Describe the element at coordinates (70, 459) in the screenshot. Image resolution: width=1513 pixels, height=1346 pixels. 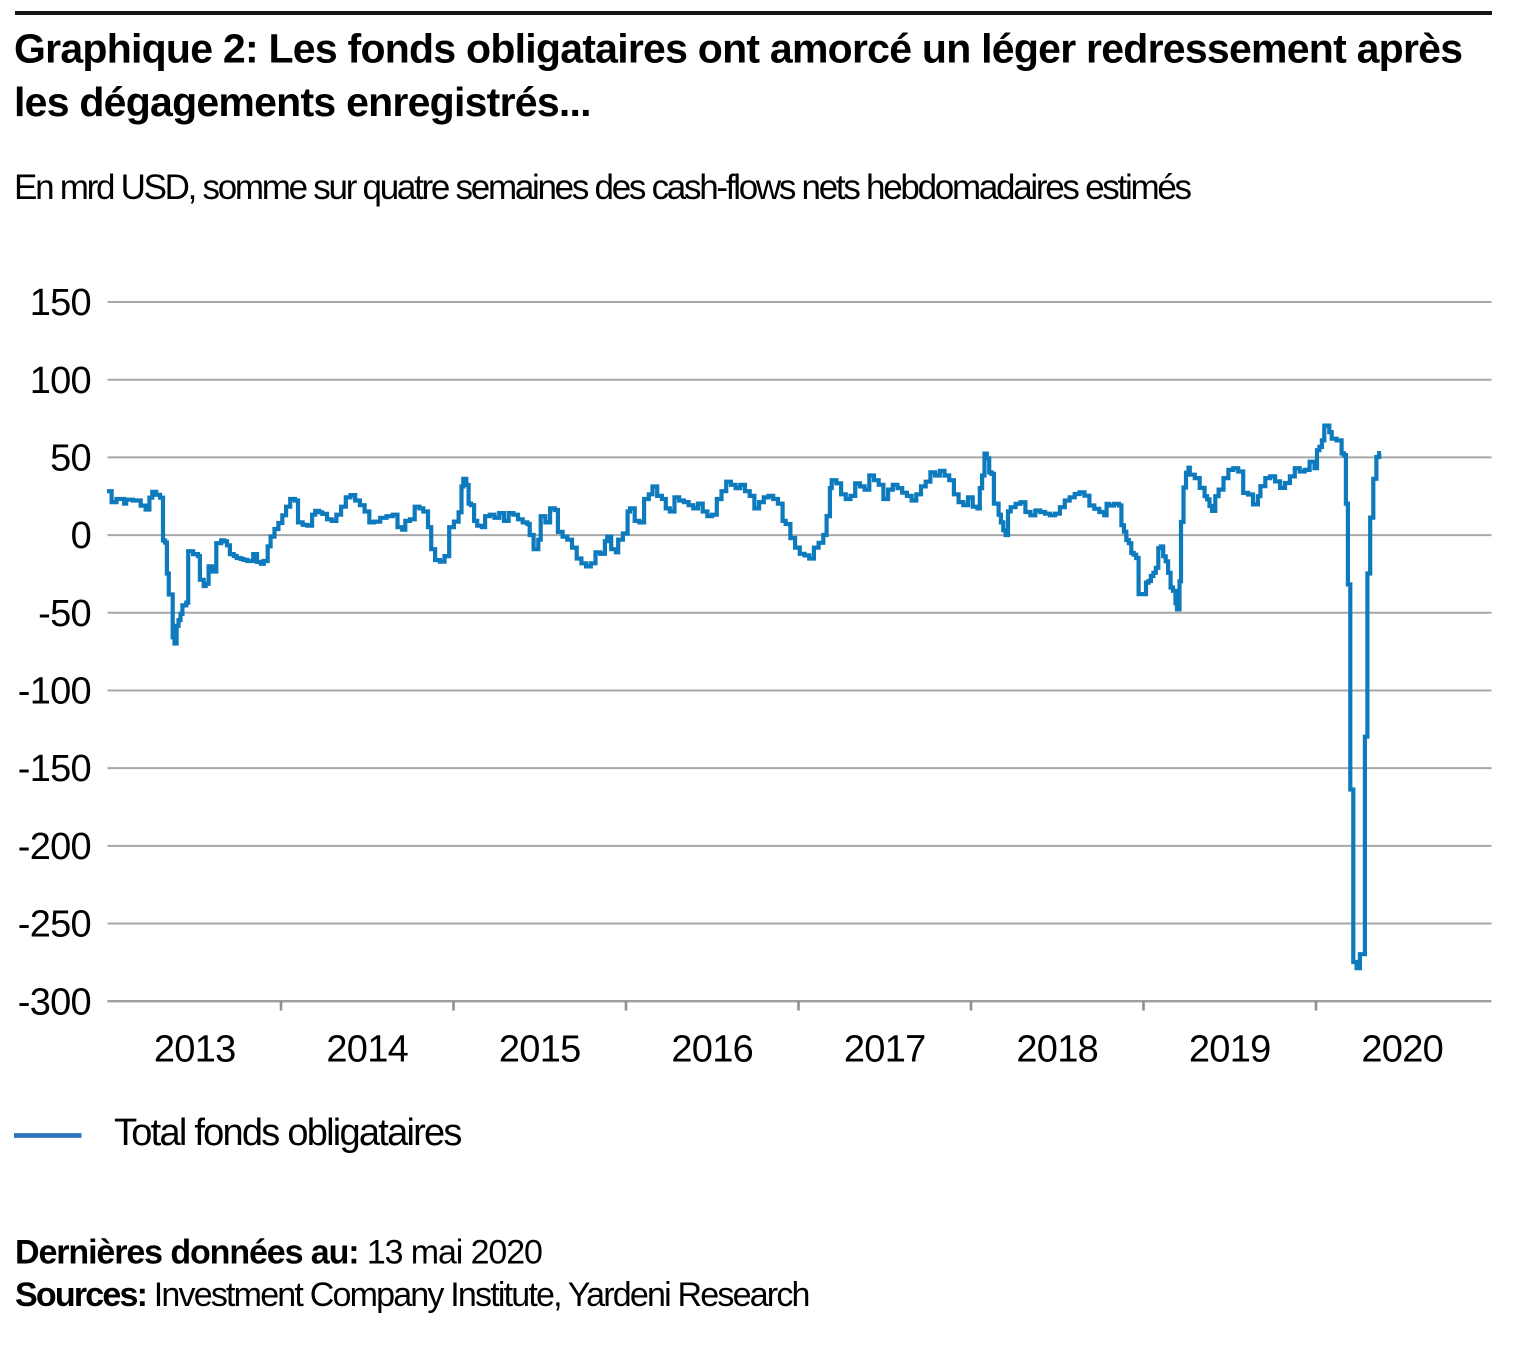
I see `svg-text: 50` at that location.